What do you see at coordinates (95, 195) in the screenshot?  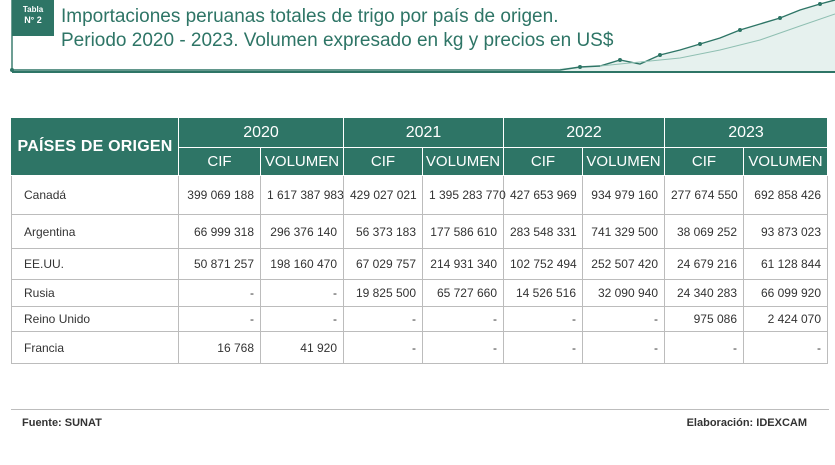 I see `country-cell: Canadá` at bounding box center [95, 195].